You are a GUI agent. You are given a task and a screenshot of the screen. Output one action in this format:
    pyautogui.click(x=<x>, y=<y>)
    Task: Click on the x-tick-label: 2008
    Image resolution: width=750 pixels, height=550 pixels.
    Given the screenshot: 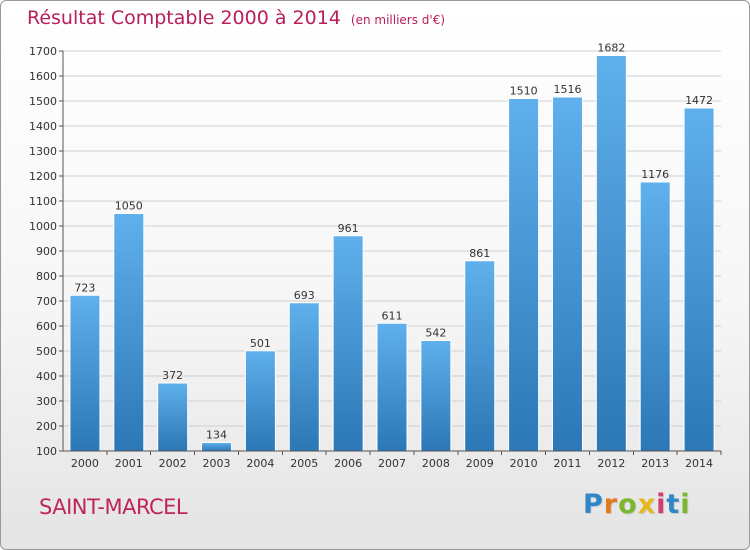 What is the action you would take?
    pyautogui.click(x=436, y=463)
    